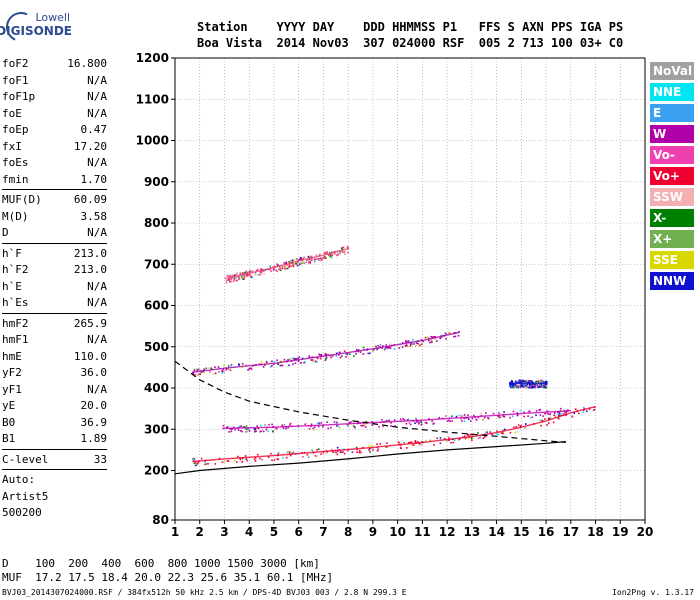 The width and height of the screenshot is (700, 600). I want to click on param-label: hmE, so click(12, 356).